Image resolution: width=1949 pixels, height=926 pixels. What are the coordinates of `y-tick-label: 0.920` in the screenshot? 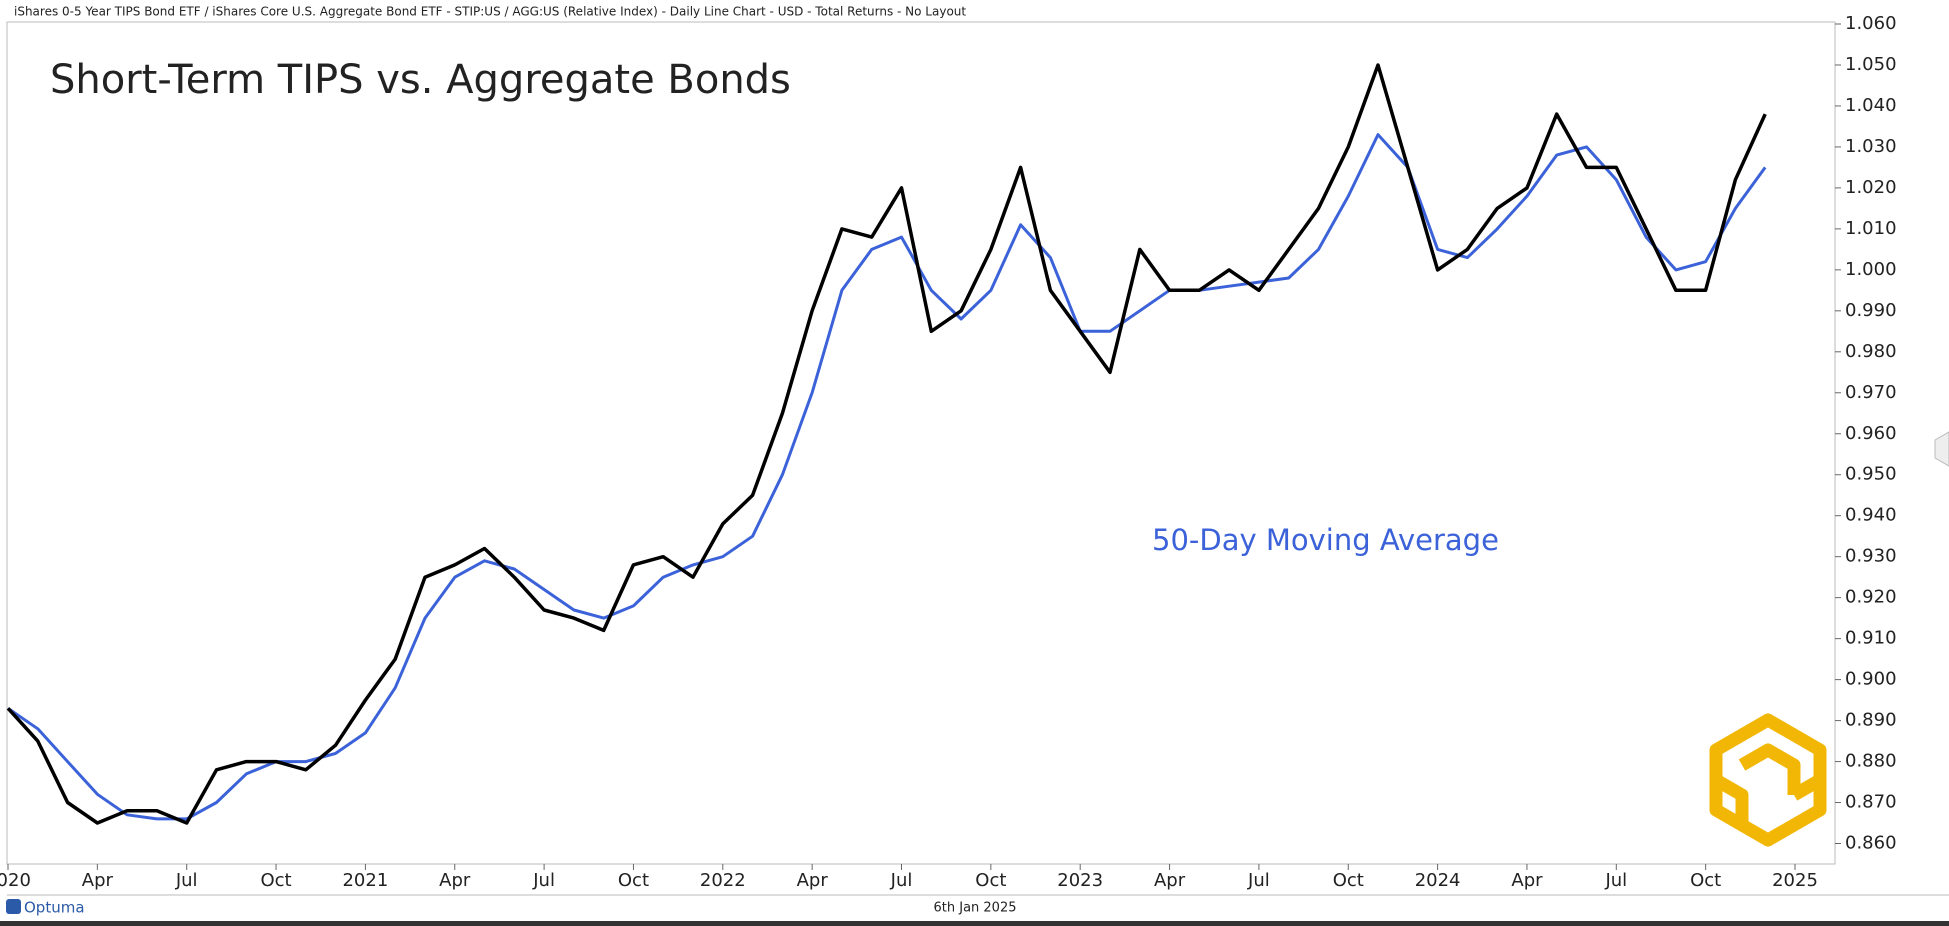 It's located at (1871, 597).